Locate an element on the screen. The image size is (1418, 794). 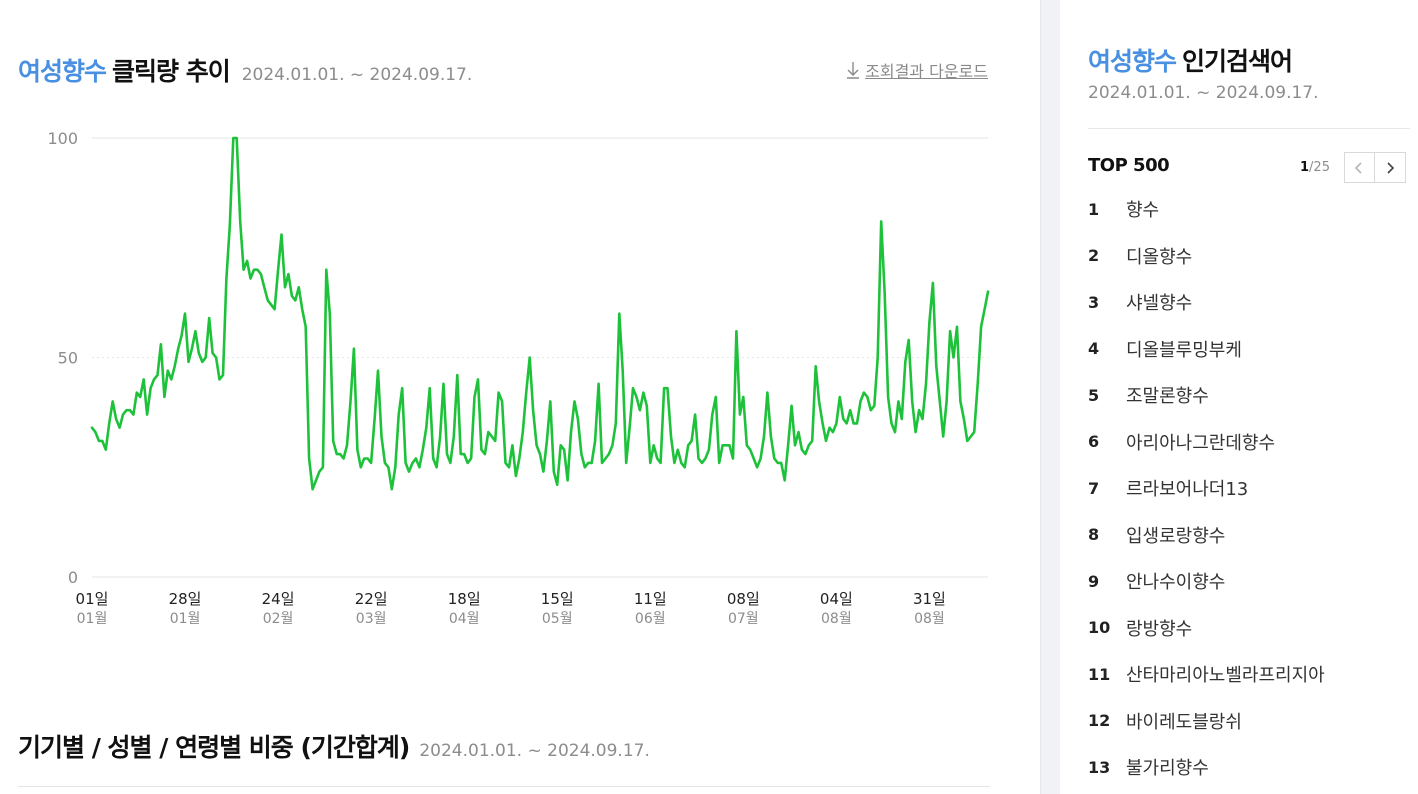
keyword-rank: 12 is located at coordinates (1099, 721).